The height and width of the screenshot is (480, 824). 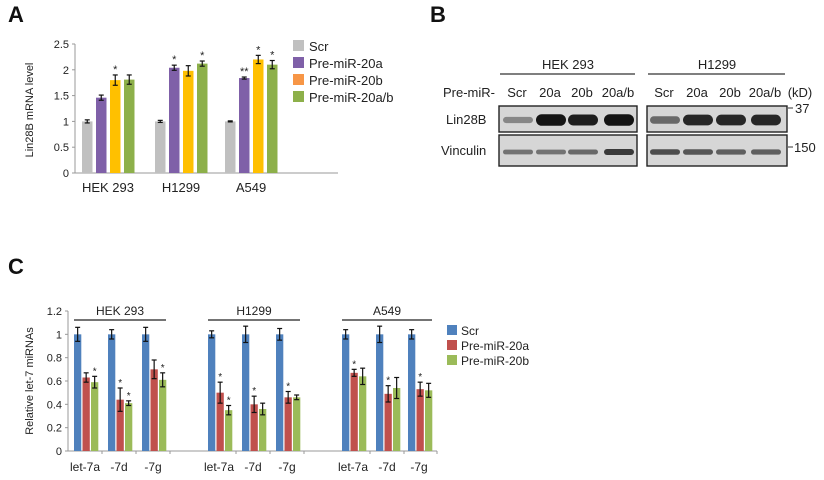 What do you see at coordinates (61, 97) in the screenshot?
I see `y-tick-label: 1.5` at bounding box center [61, 97].